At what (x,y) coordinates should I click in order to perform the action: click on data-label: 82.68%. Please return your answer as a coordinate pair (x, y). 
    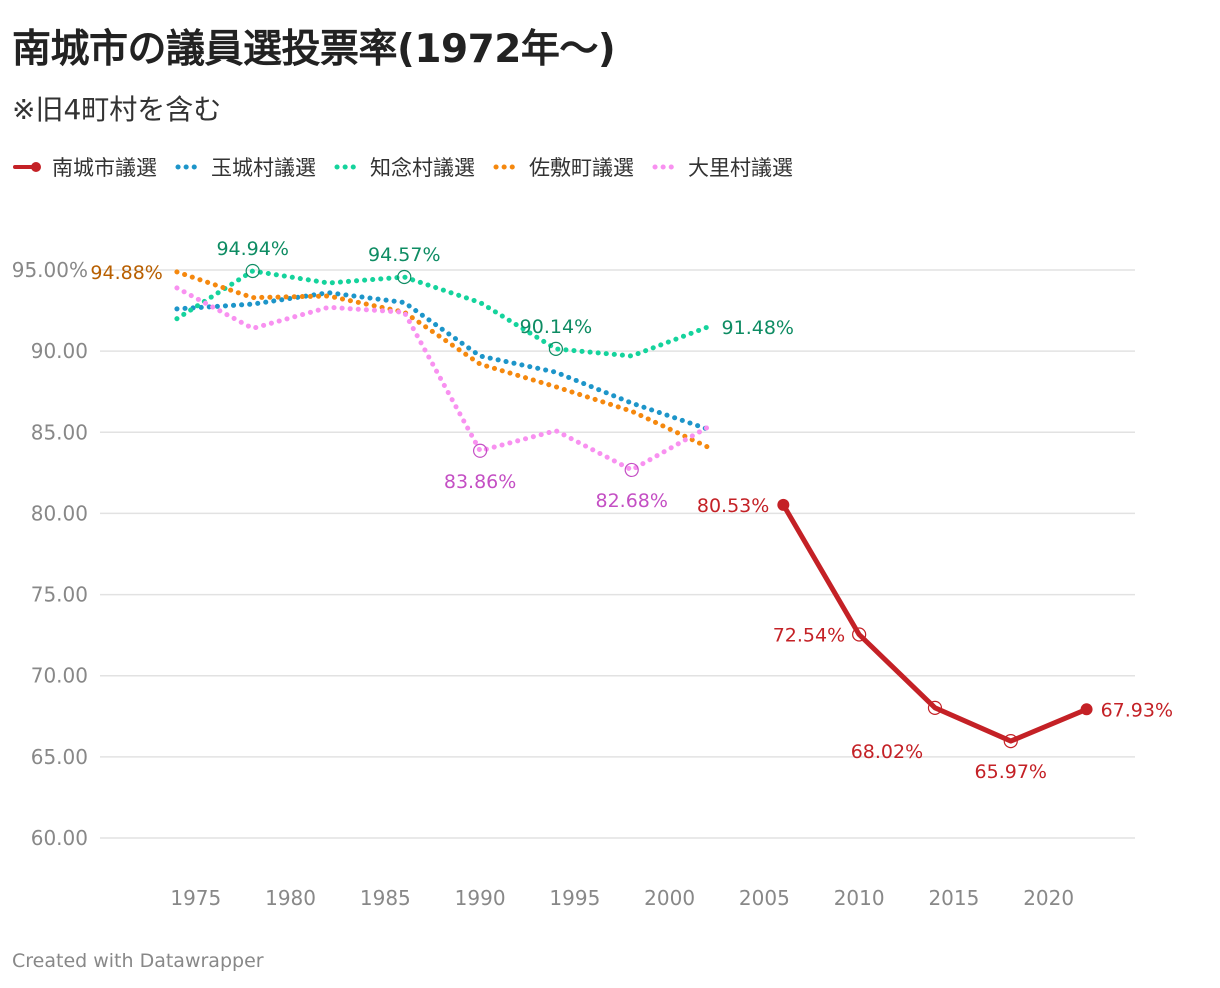
    Looking at the image, I should click on (631, 501).